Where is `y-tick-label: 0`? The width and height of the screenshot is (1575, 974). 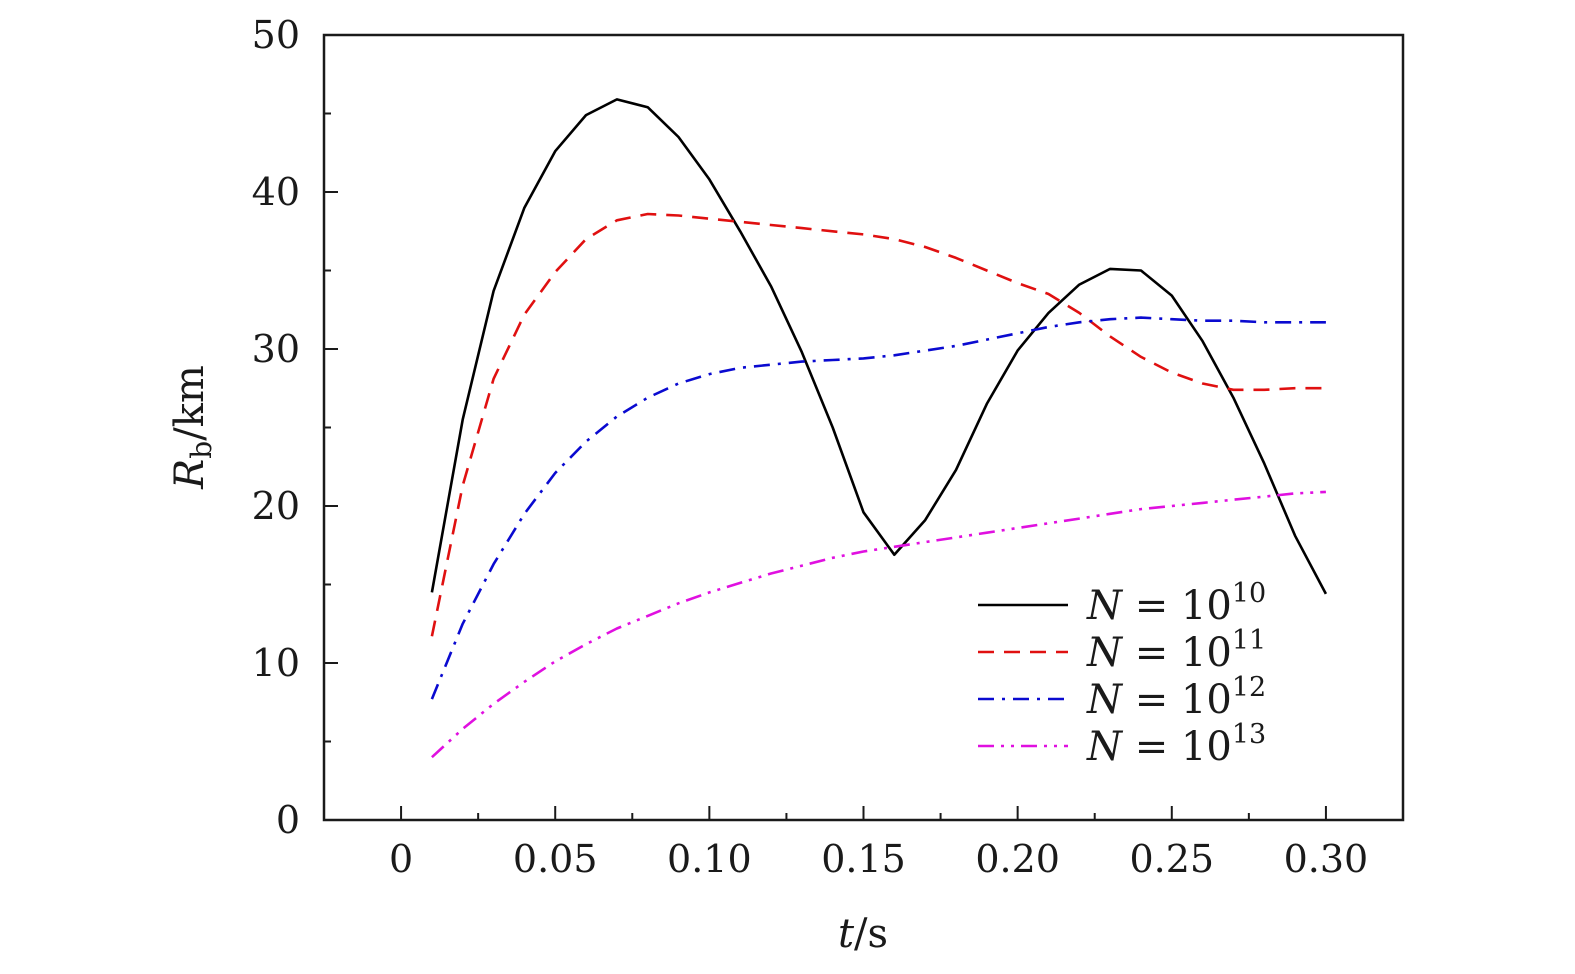 y-tick-label: 0 is located at coordinates (288, 820).